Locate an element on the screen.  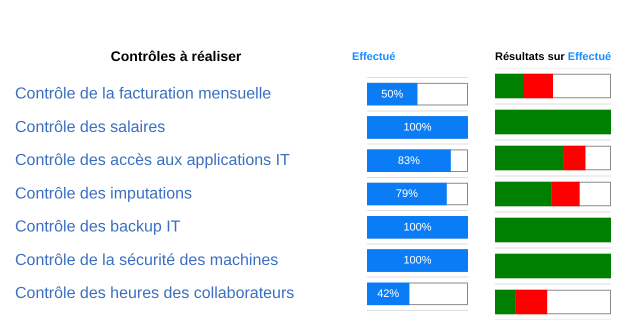
y-tick-label: Contrôle des heures des collaborateurs is located at coordinates (154, 293).